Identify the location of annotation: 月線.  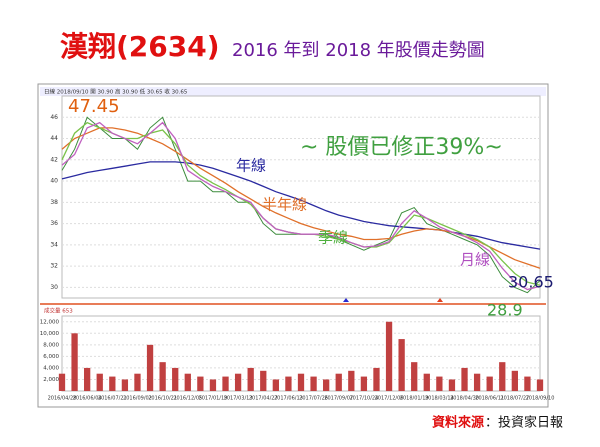
(475, 260).